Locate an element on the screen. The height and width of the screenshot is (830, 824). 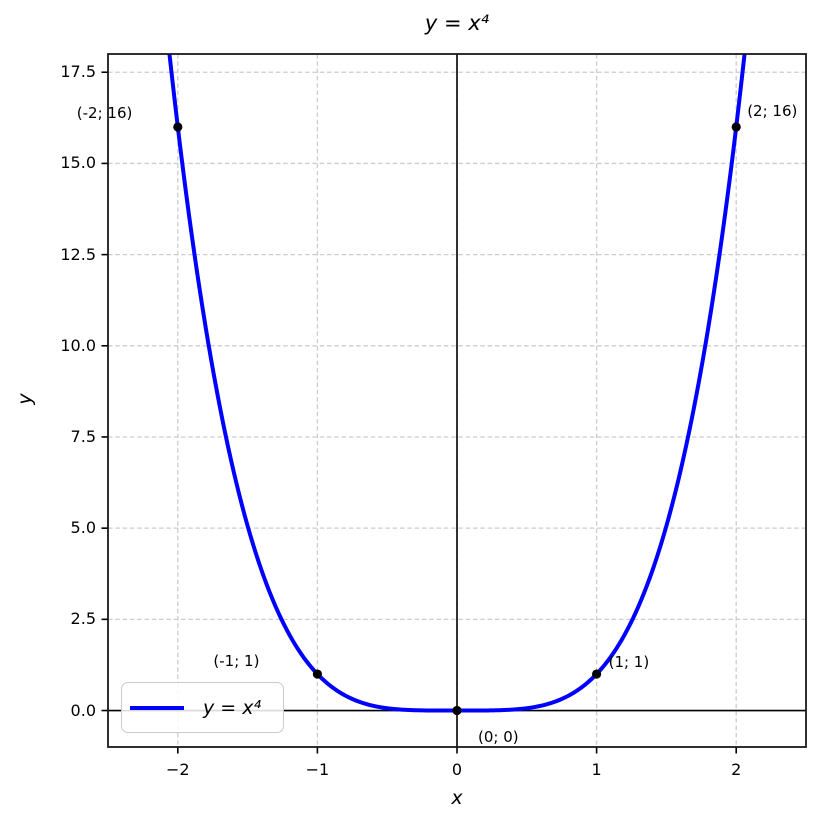
point-annotation: (-1; 1) is located at coordinates (236, 661).